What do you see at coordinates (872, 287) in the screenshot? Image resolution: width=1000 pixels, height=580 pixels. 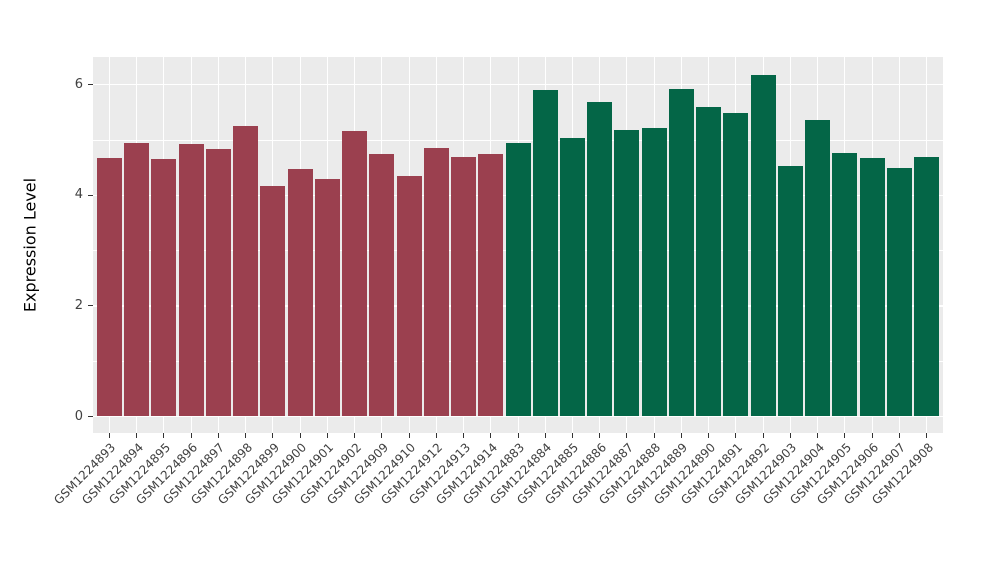 I see `bar-GSM1224906` at bounding box center [872, 287].